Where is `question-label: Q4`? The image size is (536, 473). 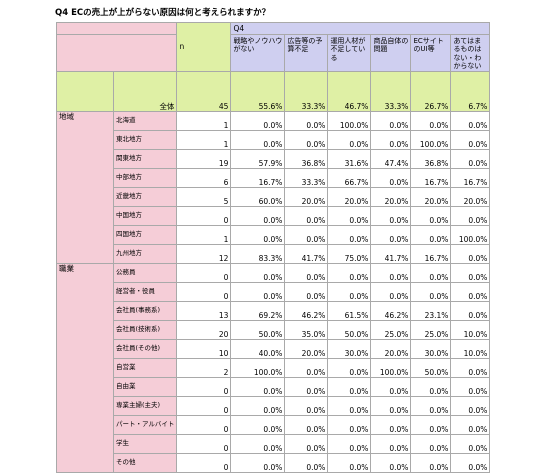
question-label: Q4 is located at coordinates (360, 28).